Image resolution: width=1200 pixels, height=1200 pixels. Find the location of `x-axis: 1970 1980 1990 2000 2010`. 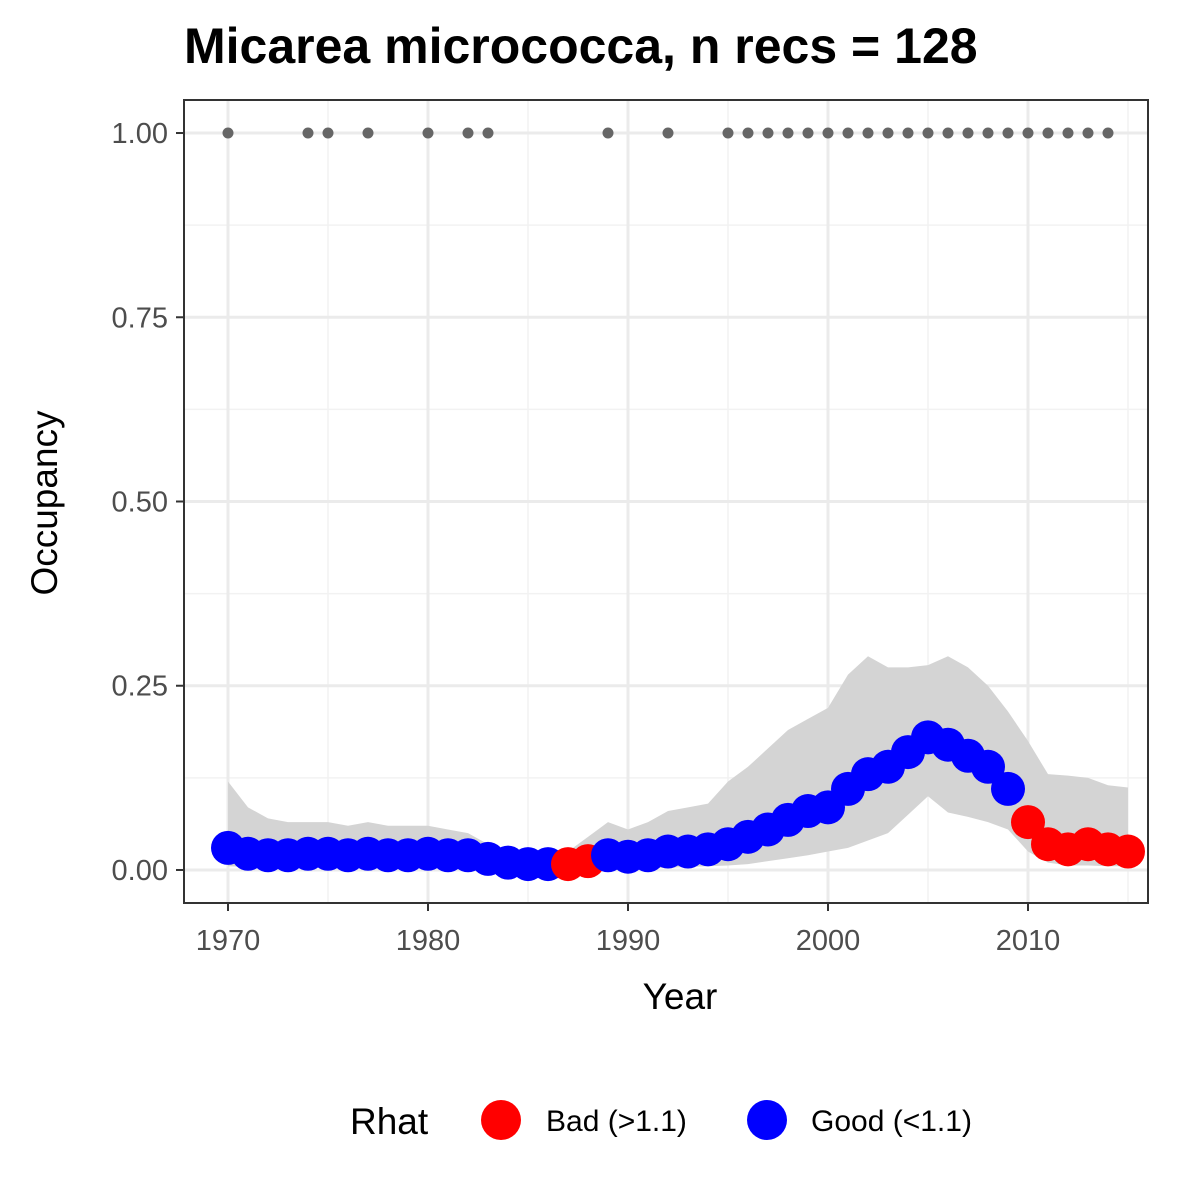

x-axis: 1970 1980 1990 2000 2010 is located at coordinates (628, 930).